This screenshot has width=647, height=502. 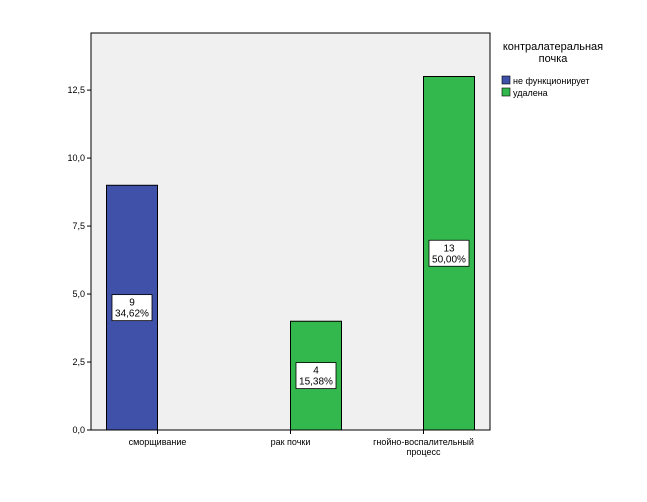 What do you see at coordinates (132, 303) in the screenshot?
I see `data-label-value: 9` at bounding box center [132, 303].